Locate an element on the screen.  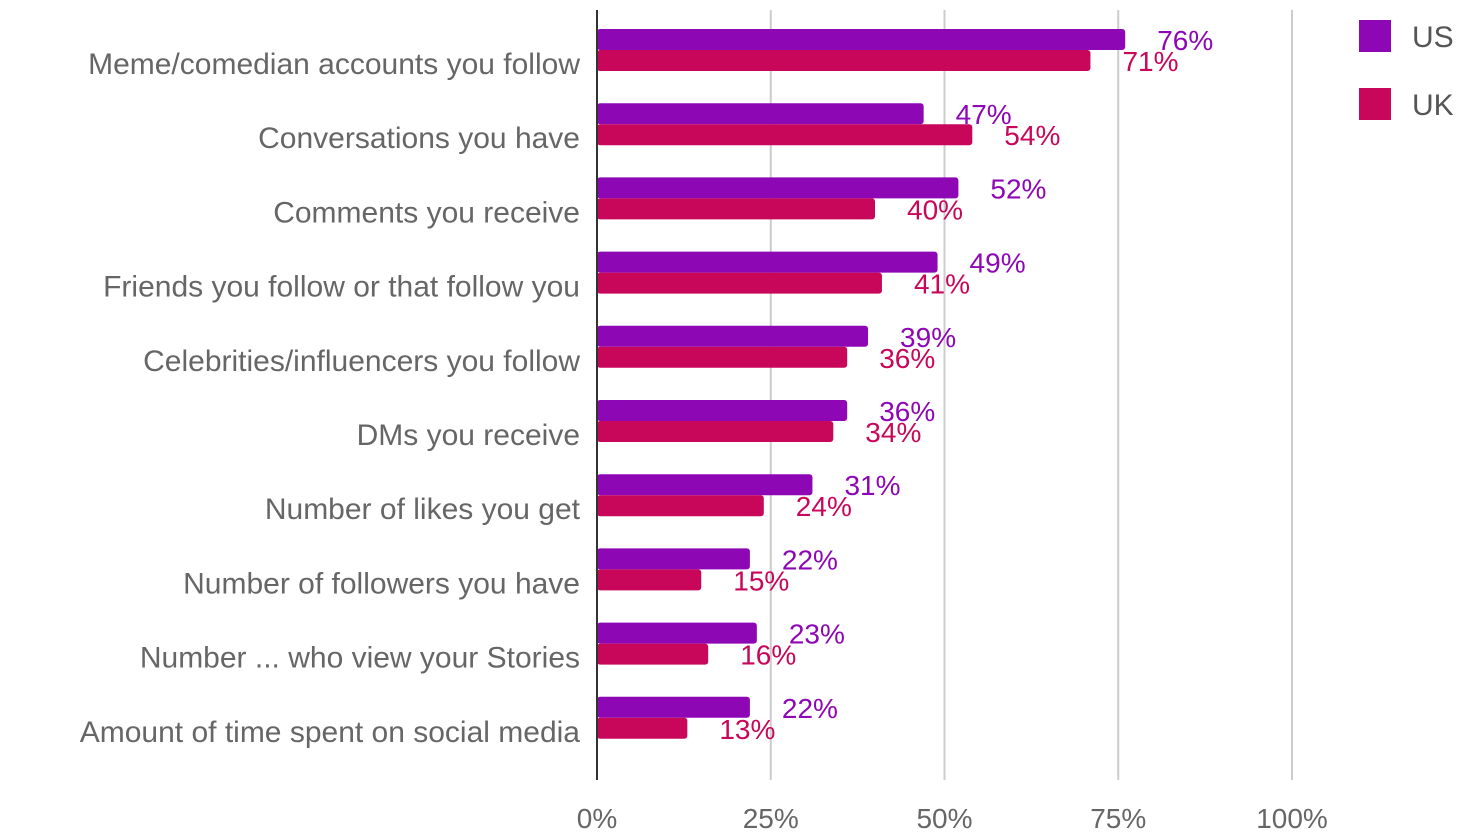
category-label: Comments you receive is located at coordinates (426, 212).